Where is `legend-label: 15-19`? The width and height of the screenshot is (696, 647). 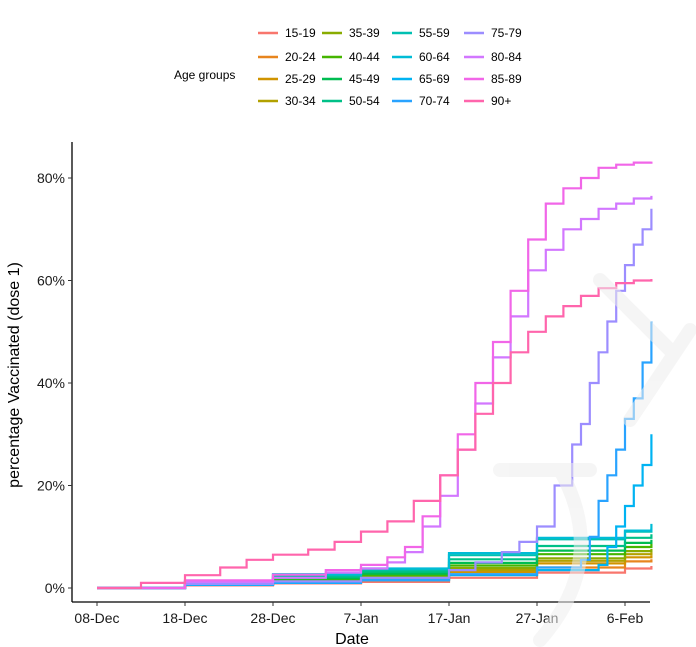
legend-label: 15-19 is located at coordinates (300, 33).